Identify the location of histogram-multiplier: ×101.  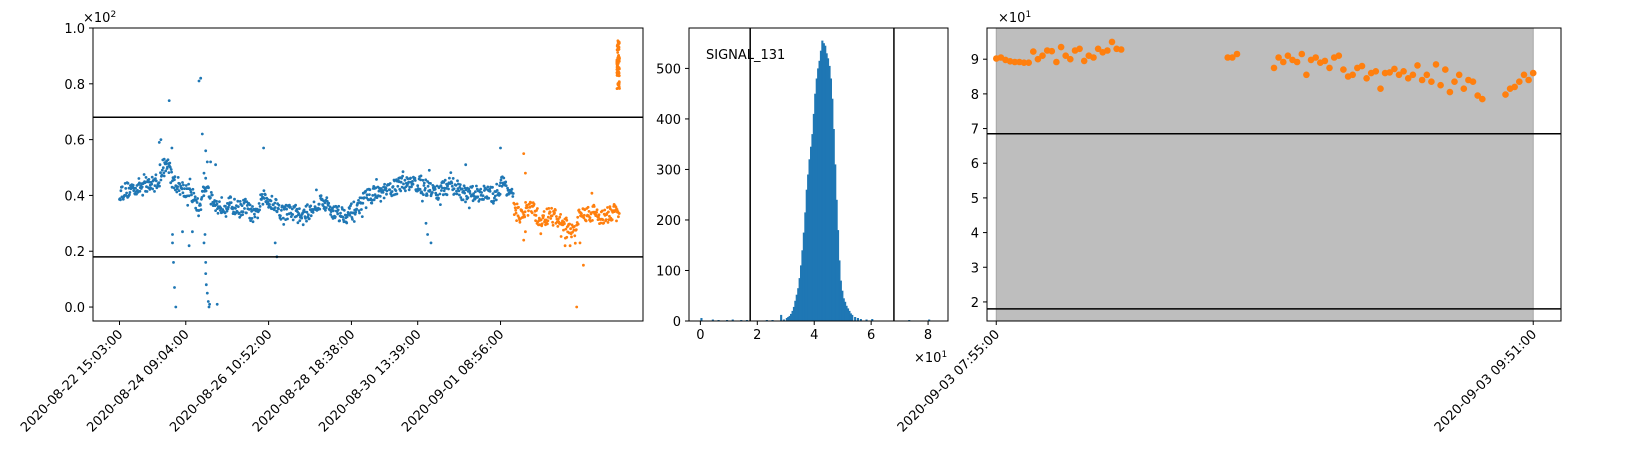
(930, 358).